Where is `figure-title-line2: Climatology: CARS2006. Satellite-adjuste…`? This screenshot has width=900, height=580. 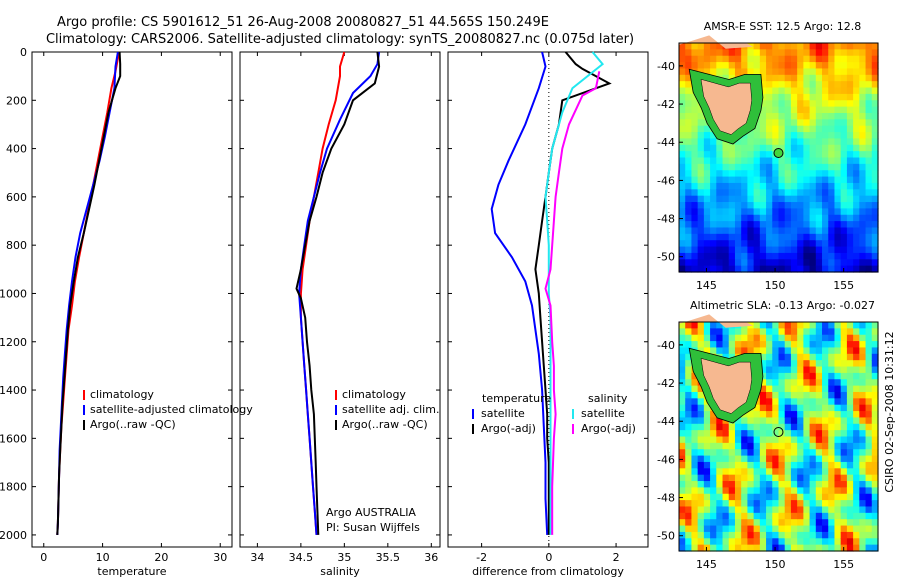
figure-title-line2: Climatology: CARS2006. Satellite-adjuste… is located at coordinates (340, 39).